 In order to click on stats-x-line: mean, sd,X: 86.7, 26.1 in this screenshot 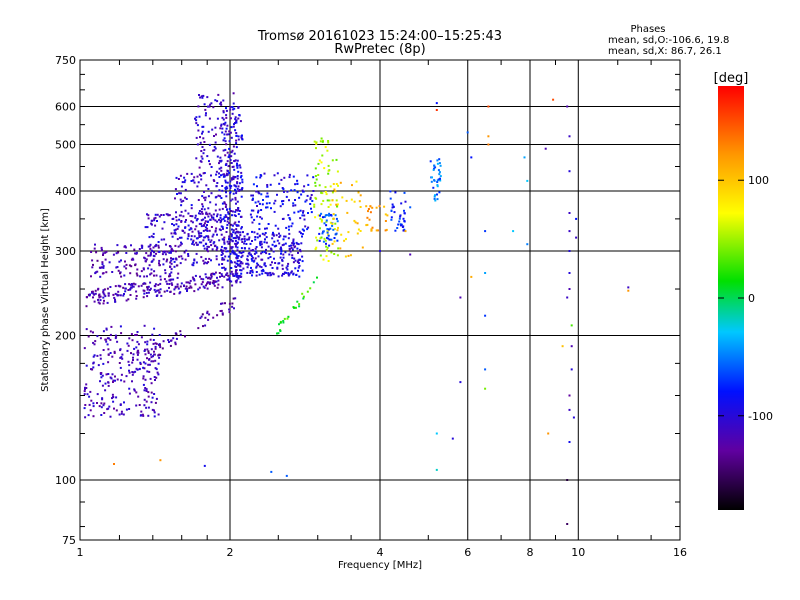, I will do `click(665, 51)`.